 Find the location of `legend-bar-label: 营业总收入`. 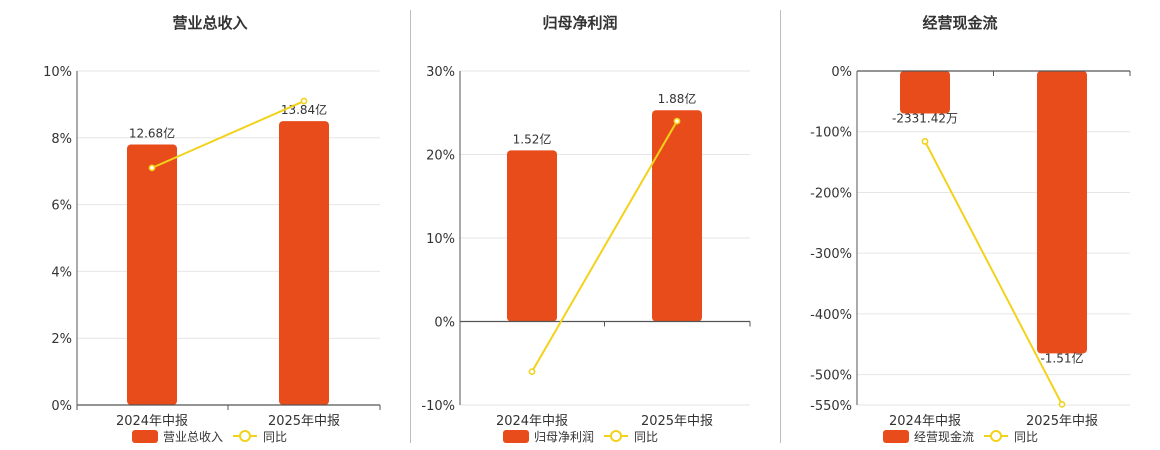

legend-bar-label: 营业总收入 is located at coordinates (193, 437).